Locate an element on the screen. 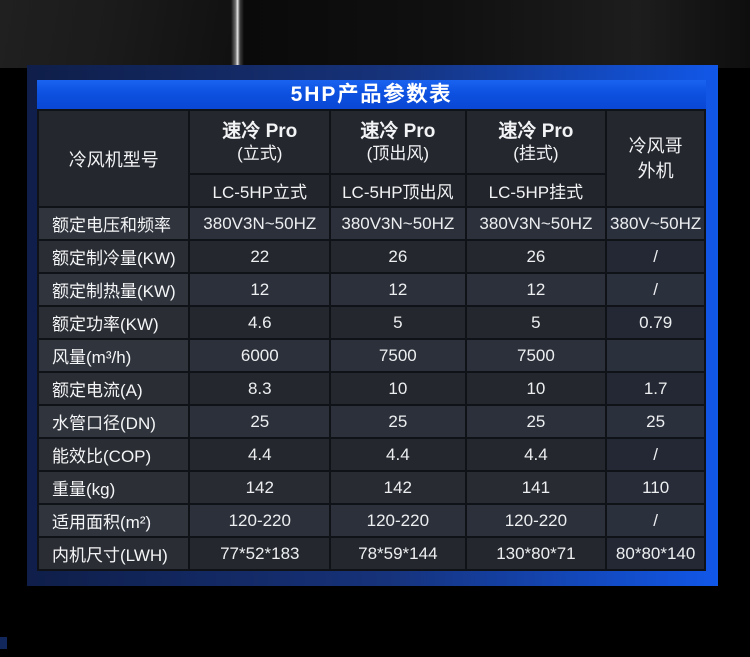 The width and height of the screenshot is (750, 657). column-header-product-3: 速冷 Pro (挂式) is located at coordinates (536, 142).